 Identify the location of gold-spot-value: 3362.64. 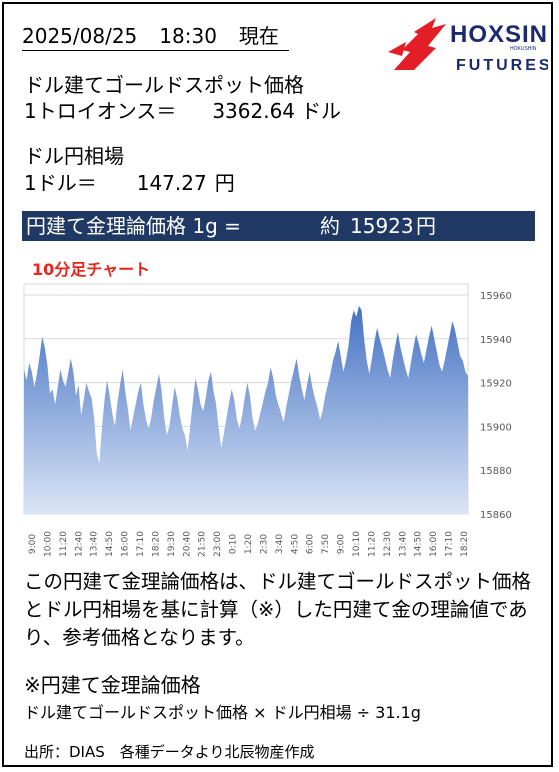
(254, 111).